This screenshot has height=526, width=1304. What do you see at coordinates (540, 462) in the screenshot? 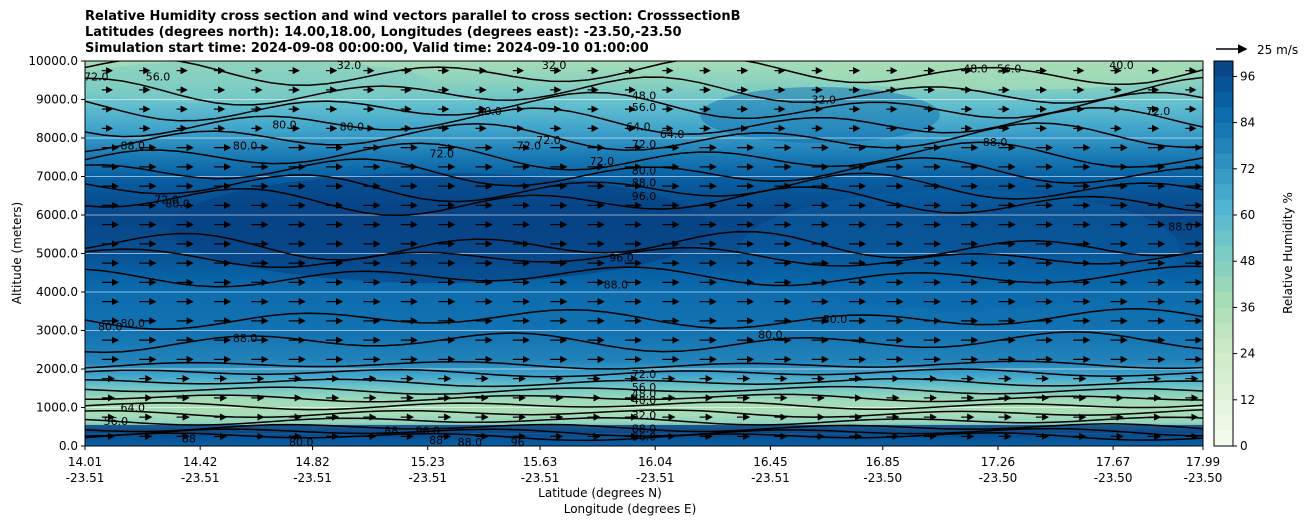
I see `x-tick-label-lat: 15.63` at bounding box center [540, 462].